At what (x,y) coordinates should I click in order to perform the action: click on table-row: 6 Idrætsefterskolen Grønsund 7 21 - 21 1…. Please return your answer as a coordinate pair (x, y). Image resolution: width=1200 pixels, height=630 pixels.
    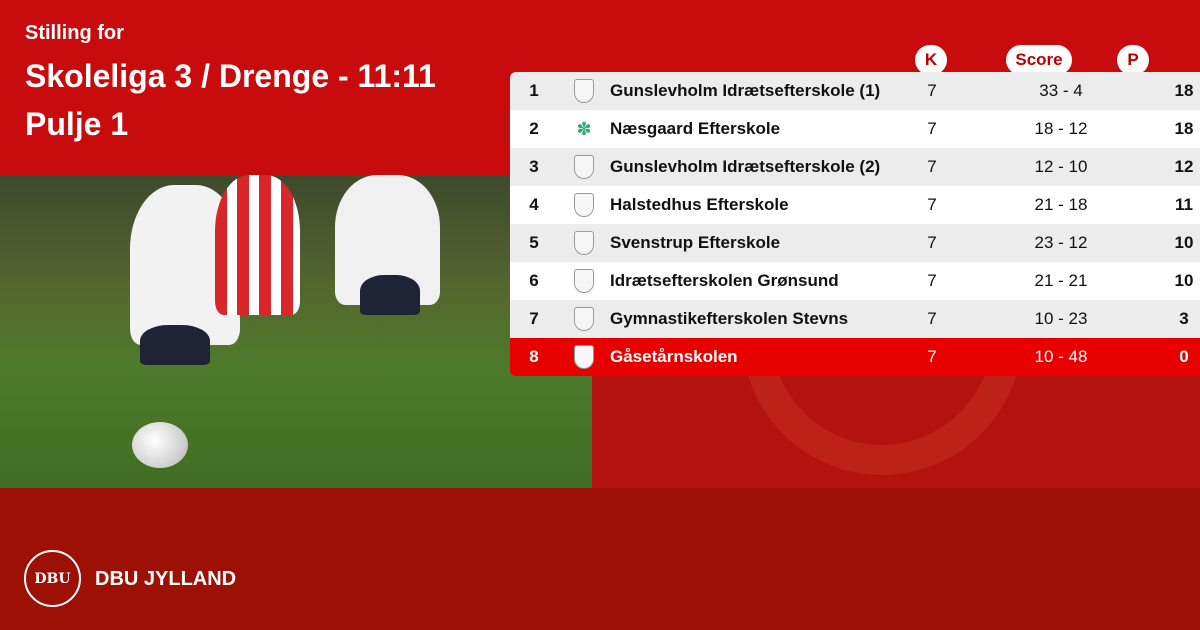
    Looking at the image, I should click on (855, 281).